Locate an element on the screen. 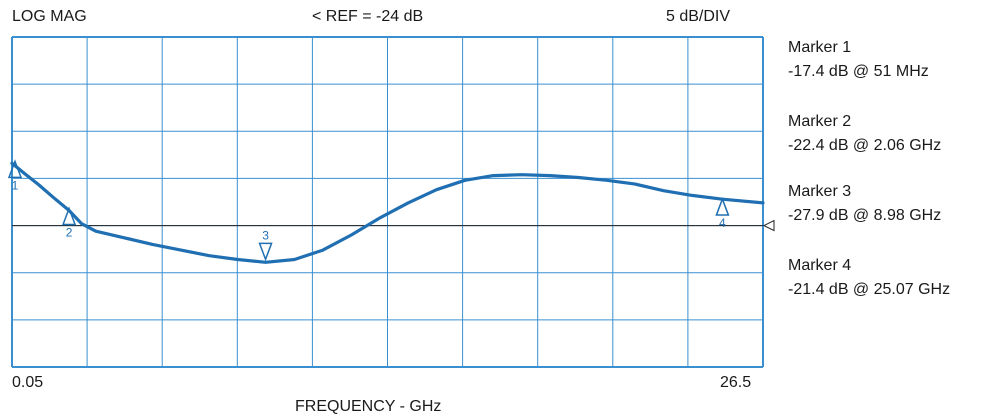 This screenshot has width=990, height=419. marker-number-label: 4 is located at coordinates (722, 223).